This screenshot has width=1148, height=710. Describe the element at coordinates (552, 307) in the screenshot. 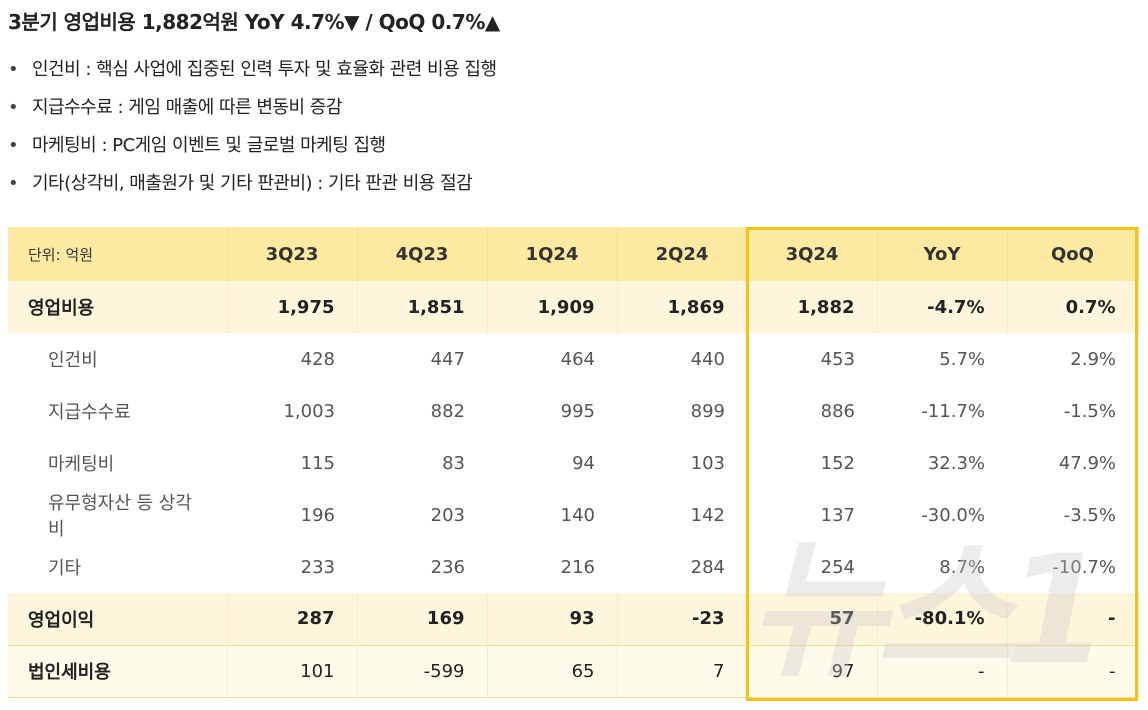

I see `cell: 1,909` at that location.